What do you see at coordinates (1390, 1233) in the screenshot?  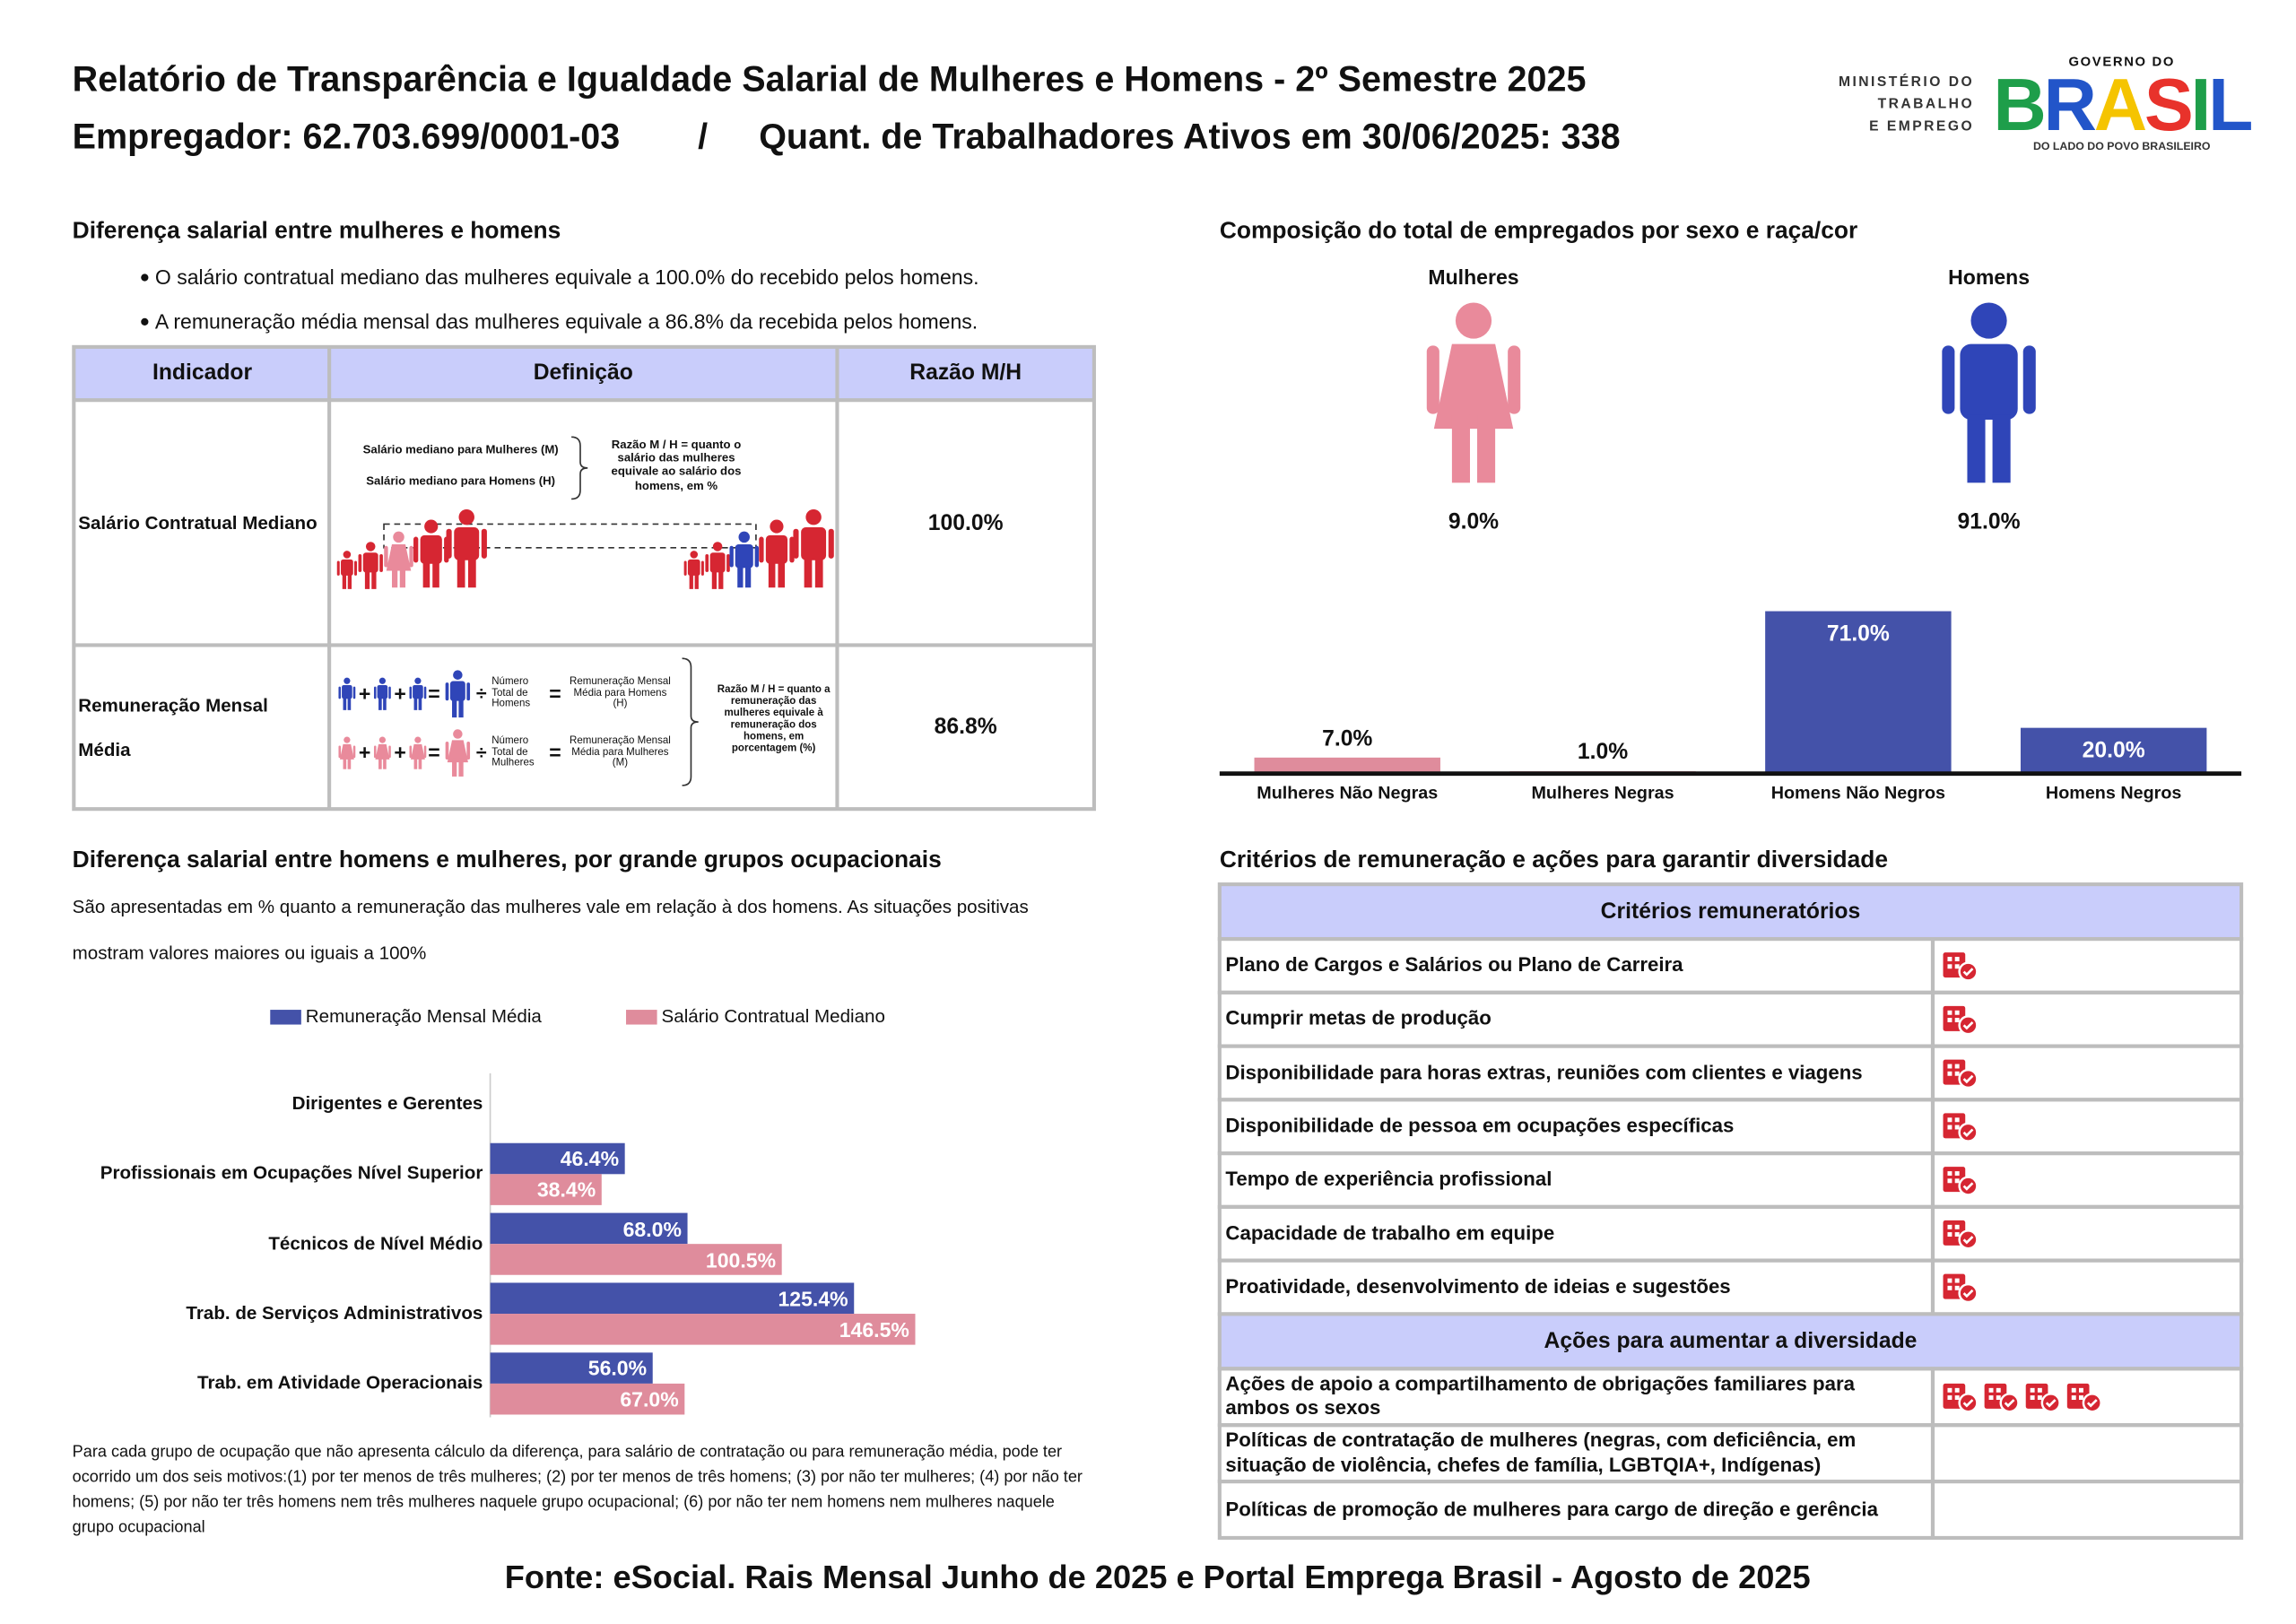 I see `criteria-label: Capacidade de trabalho em equipe` at bounding box center [1390, 1233].